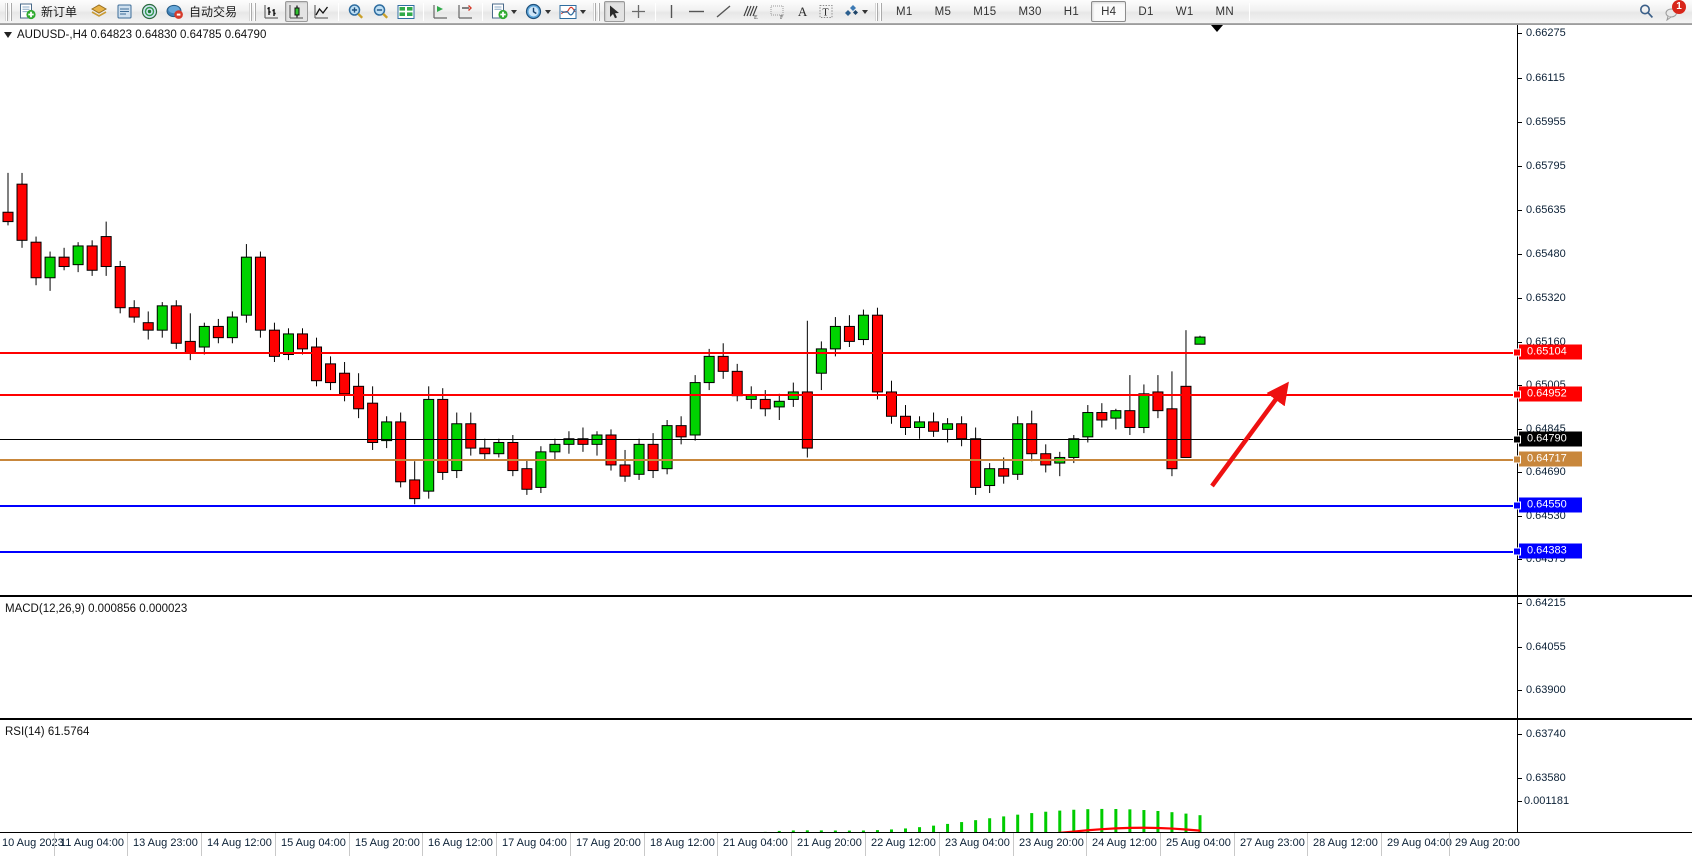  I want to click on auto-scroll-button, so click(465, 11).